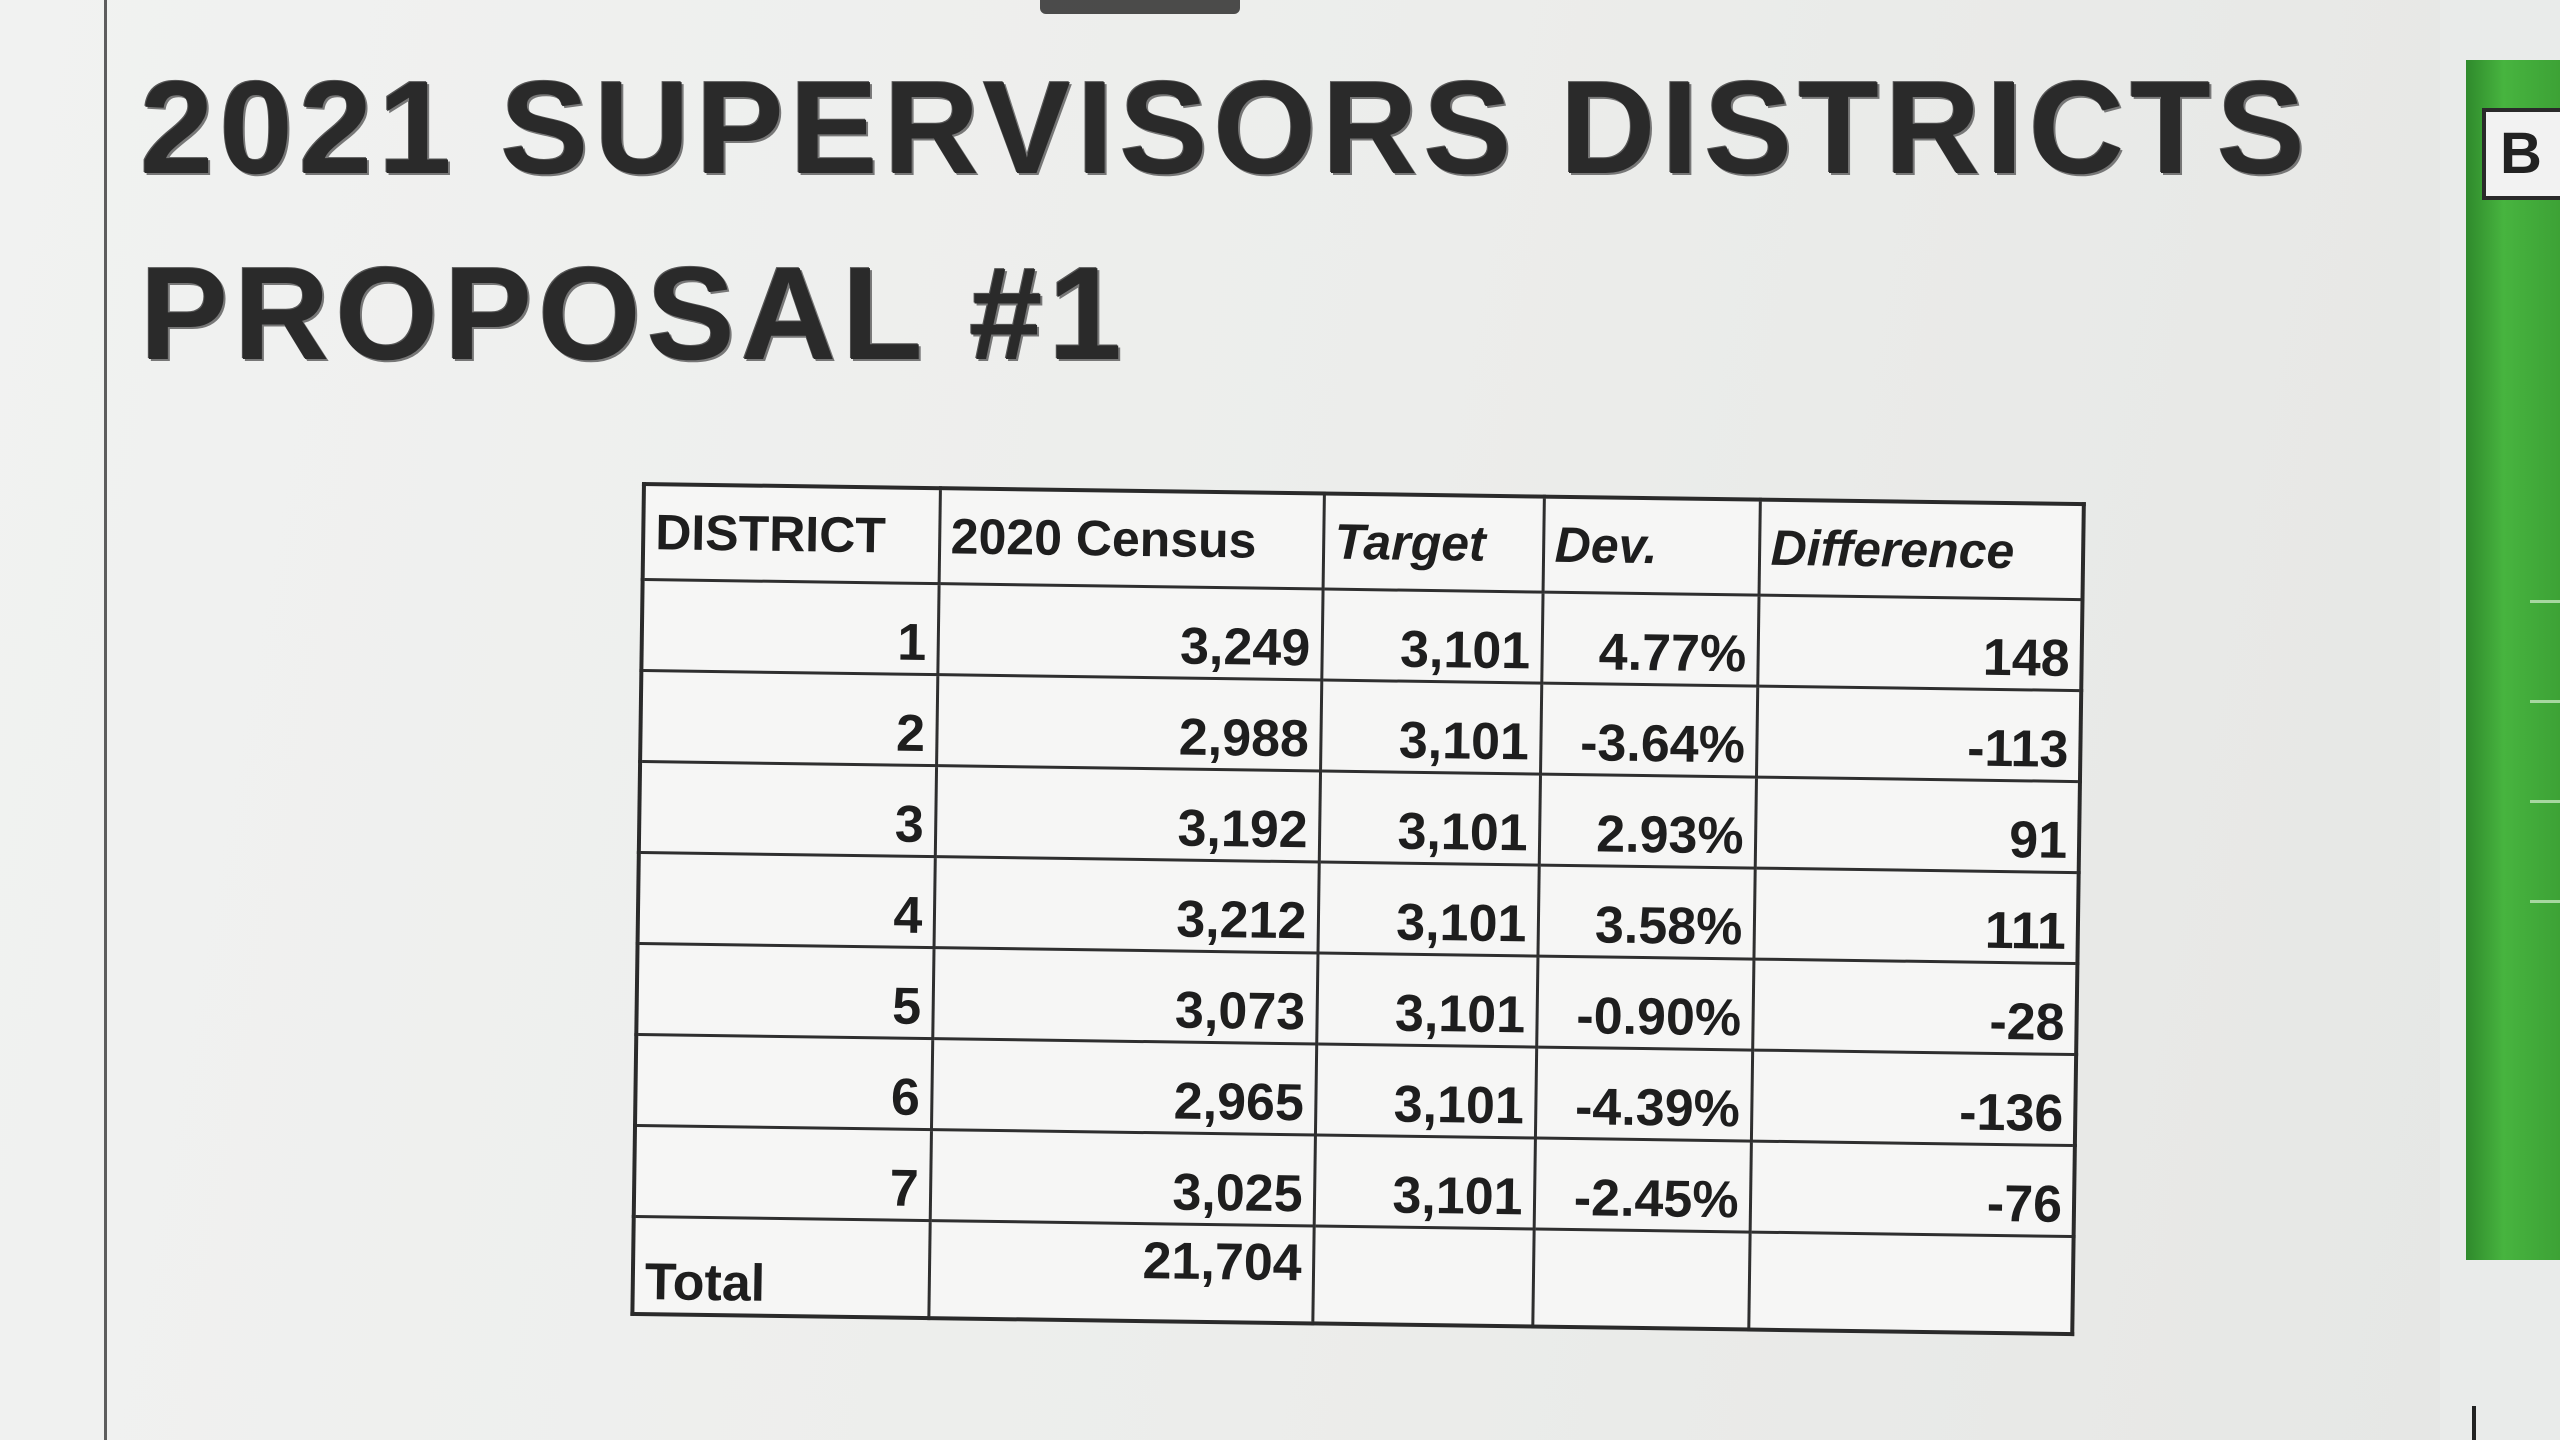 The width and height of the screenshot is (2560, 1440). I want to click on census-cell: 3,025, so click(1122, 1177).